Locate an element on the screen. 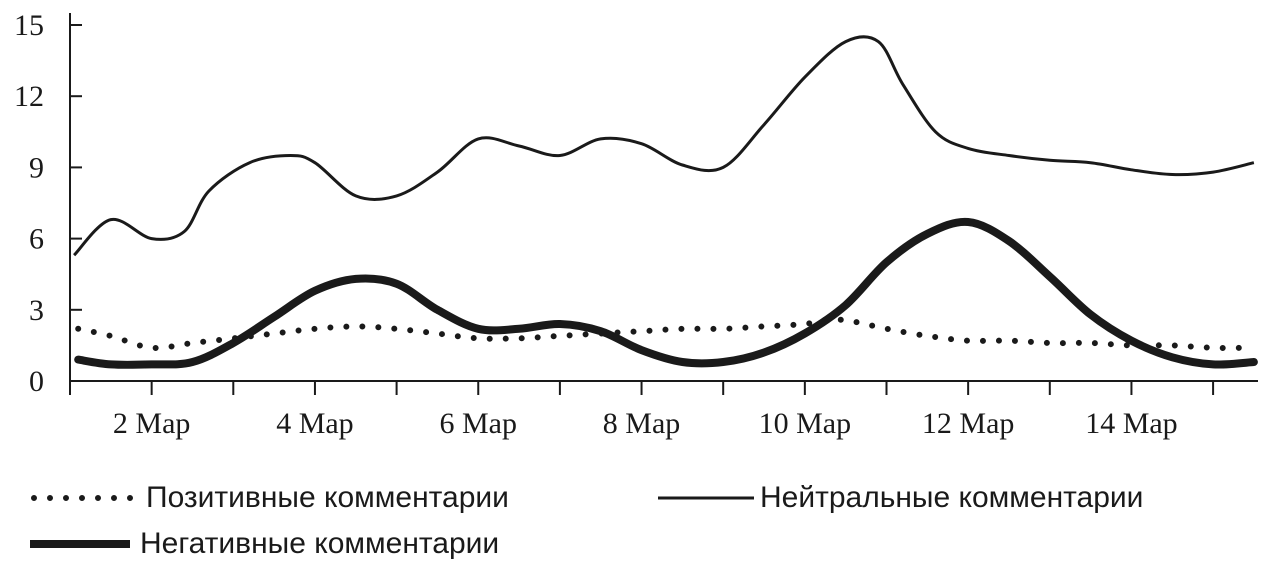 The width and height of the screenshot is (1270, 572). y-tick-label: 6 is located at coordinates (36, 239).